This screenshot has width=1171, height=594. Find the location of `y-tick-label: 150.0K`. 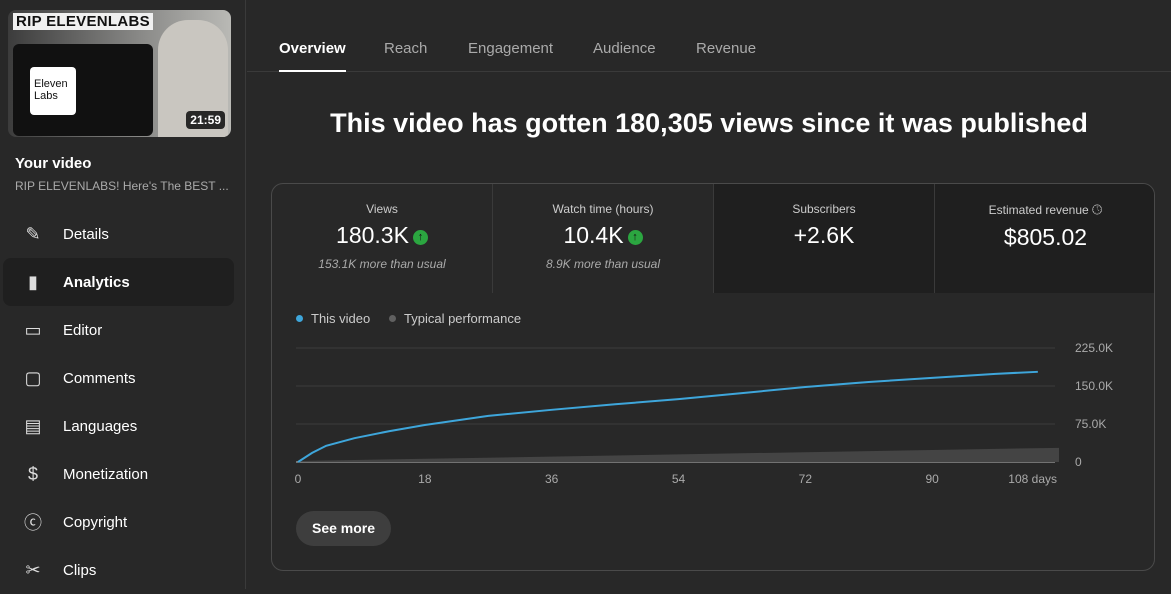

y-tick-label: 150.0K is located at coordinates (1094, 386).